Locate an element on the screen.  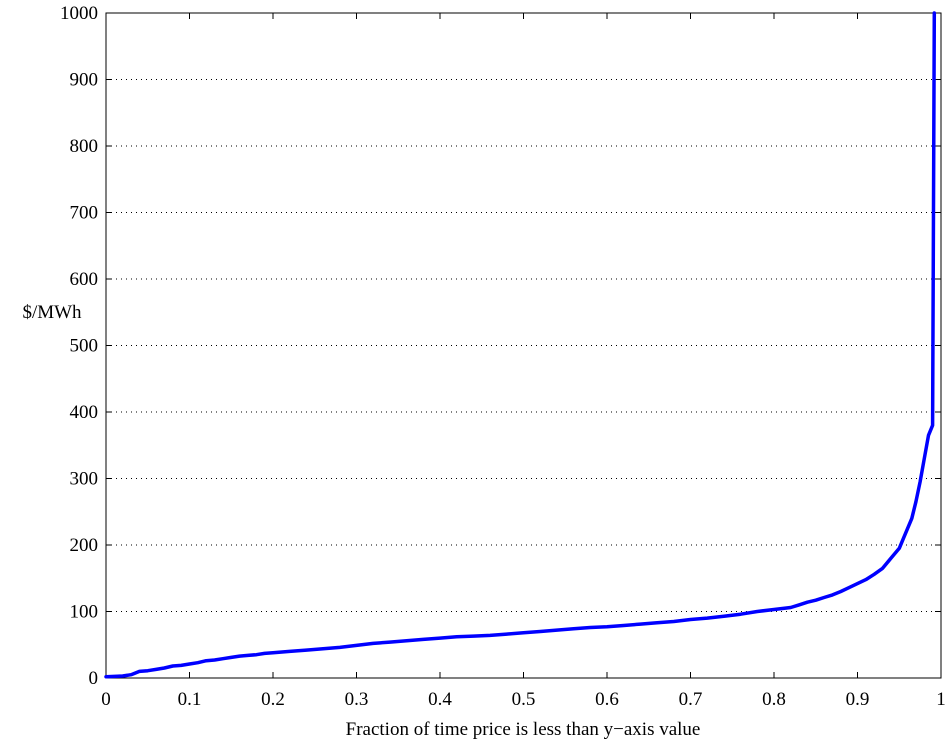
x-tick-labels: 0 0.1 0.2 0.3 0.4 0.5 0.6 0.7 0.8 0.9 1 is located at coordinates (523, 699).